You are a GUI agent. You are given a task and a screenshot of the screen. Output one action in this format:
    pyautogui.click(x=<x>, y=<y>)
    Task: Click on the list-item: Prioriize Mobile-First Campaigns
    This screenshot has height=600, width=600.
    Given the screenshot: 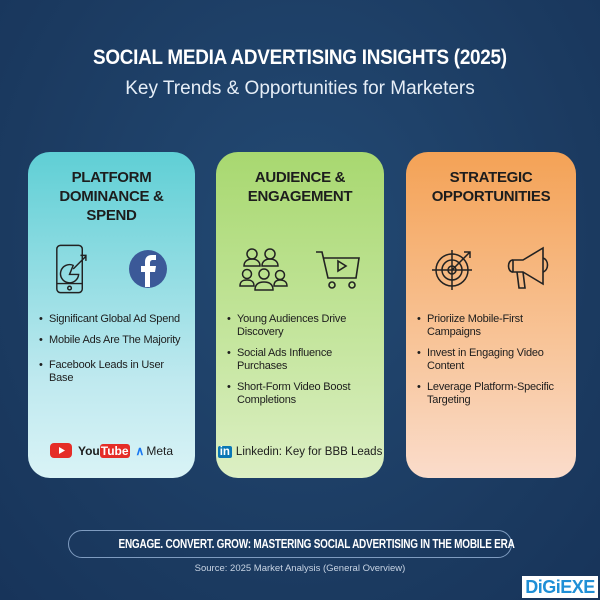 What is the action you would take?
    pyautogui.click(x=491, y=326)
    